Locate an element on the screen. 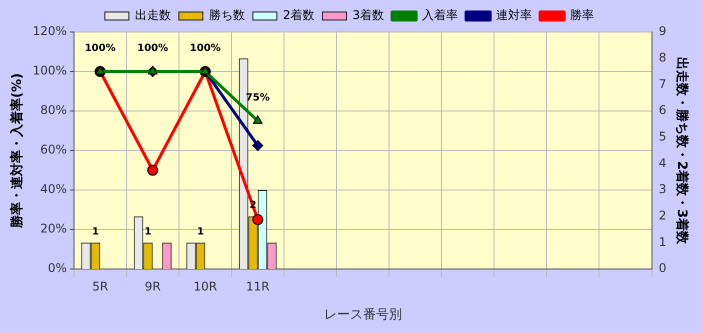 This screenshot has width=703, height=333. y2-tick-label: 3 is located at coordinates (662, 189).